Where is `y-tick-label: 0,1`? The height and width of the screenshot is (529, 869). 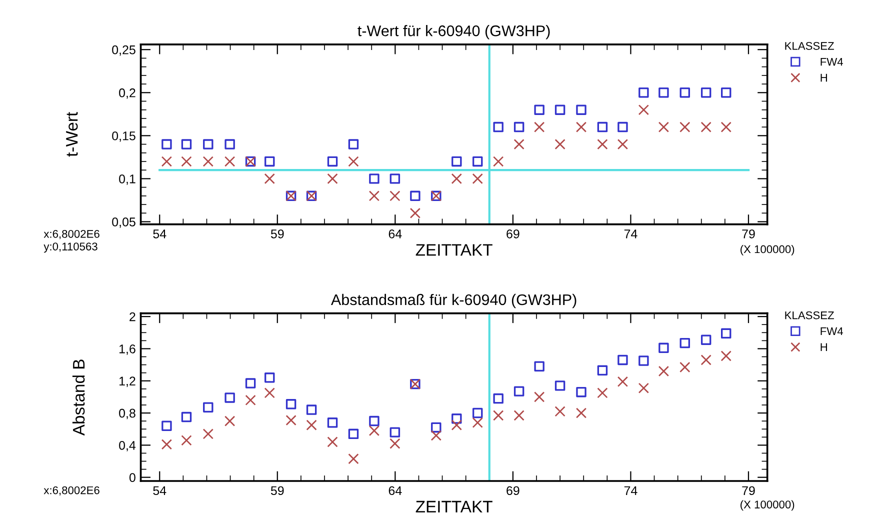 y-tick-label: 0,1 is located at coordinates (127, 179).